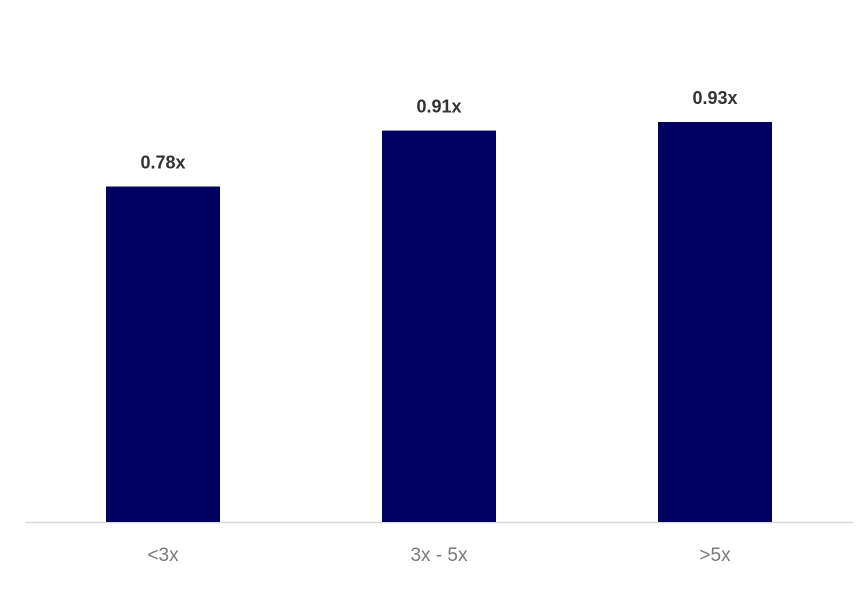 Image resolution: width=864 pixels, height=597 pixels. What do you see at coordinates (438, 106) in the screenshot?
I see `value-label: 0.91x` at bounding box center [438, 106].